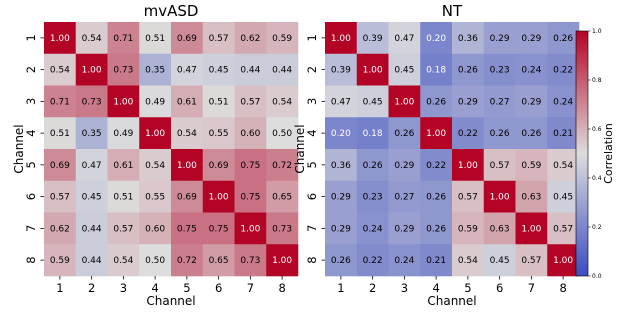 The height and width of the screenshot is (320, 626). I want to click on cell-value-label: 0.65, so click(282, 198).